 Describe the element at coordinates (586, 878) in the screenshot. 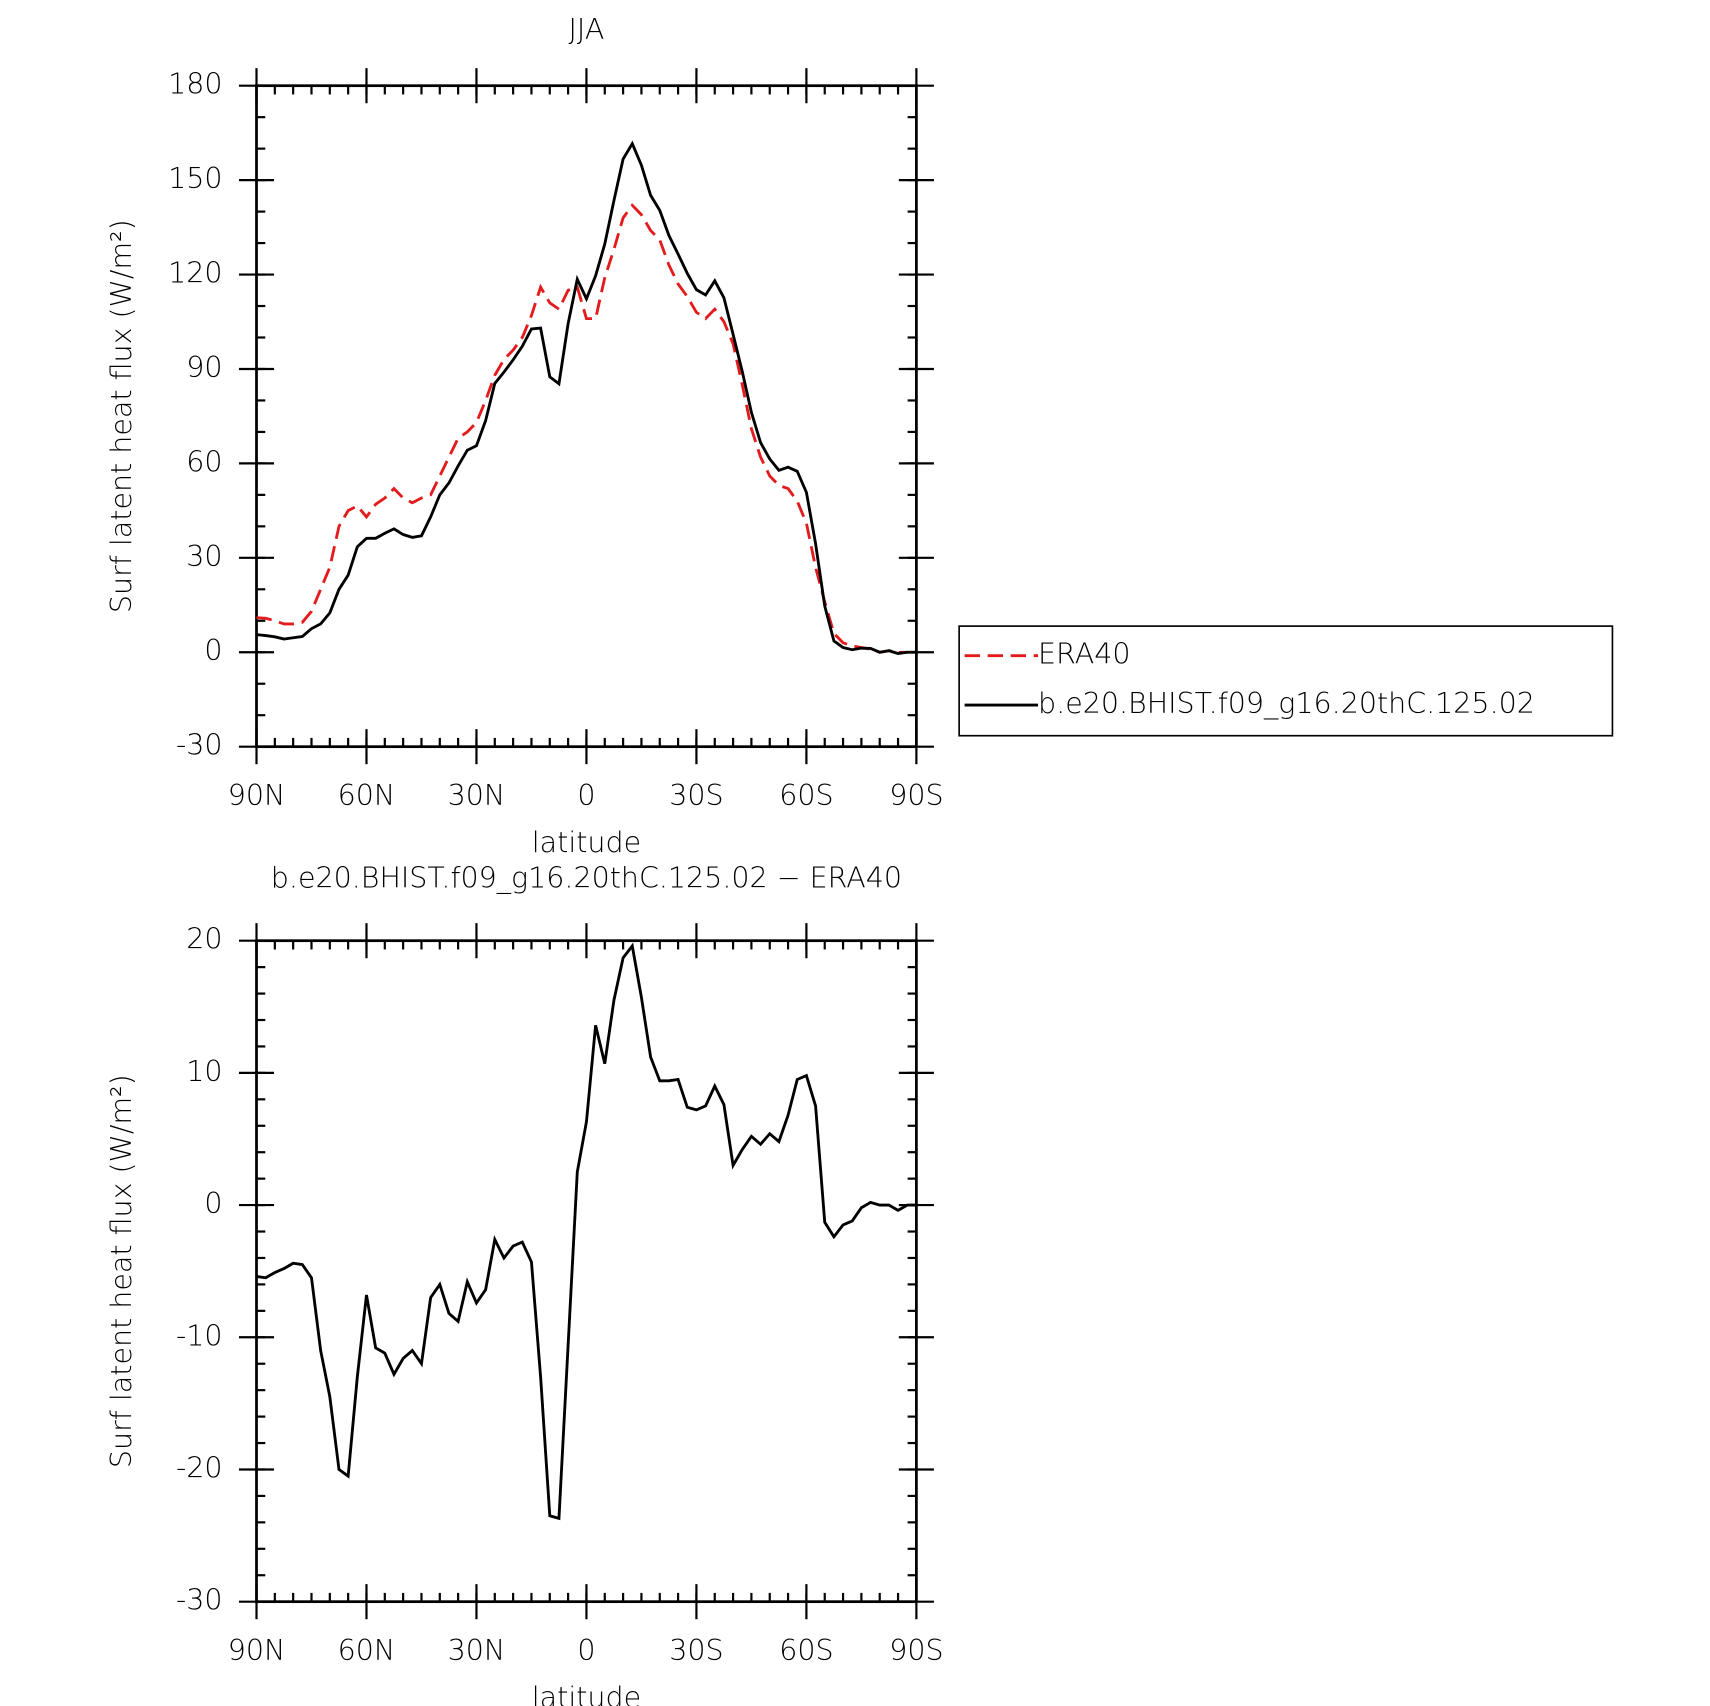

I see `chart-title: b.e20.BHIST.f09_g16.20thC.125.02 − ERA40` at that location.